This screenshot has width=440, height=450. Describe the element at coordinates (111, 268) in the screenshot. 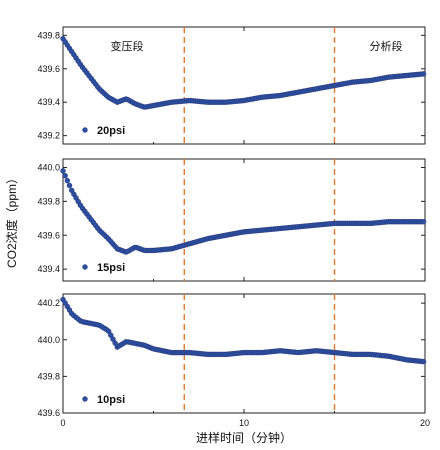

I see `legend-label: 15psi` at that location.